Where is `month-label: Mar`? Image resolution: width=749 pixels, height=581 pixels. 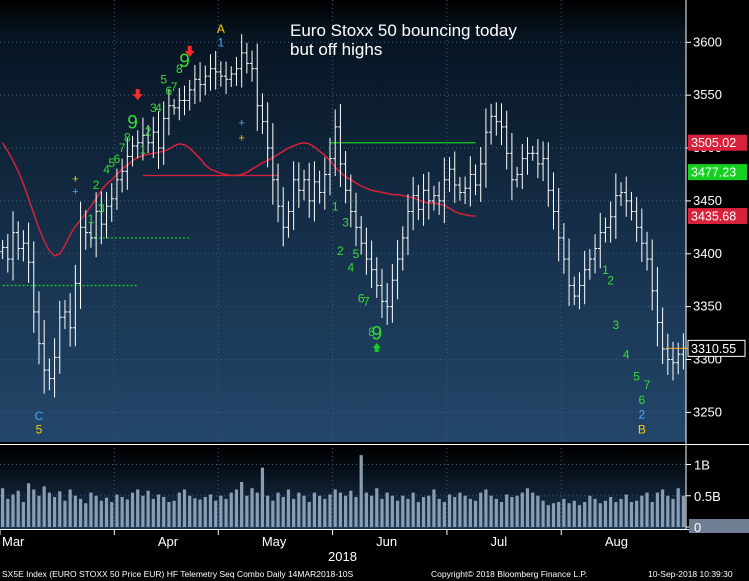
month-label: Mar is located at coordinates (13, 541).